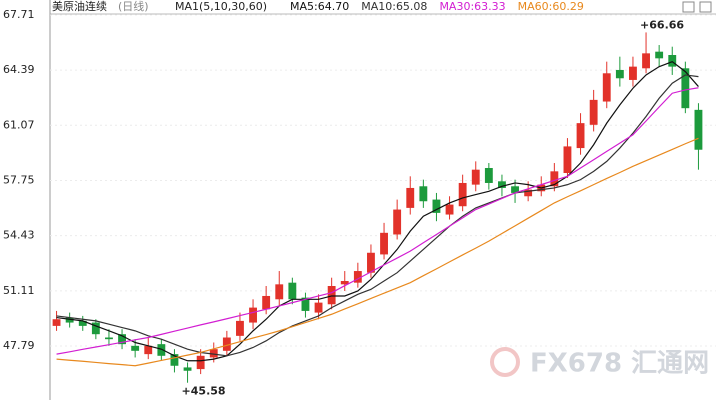 The image size is (716, 400). What do you see at coordinates (505, 362) in the screenshot?
I see `watermark-logo` at bounding box center [505, 362].